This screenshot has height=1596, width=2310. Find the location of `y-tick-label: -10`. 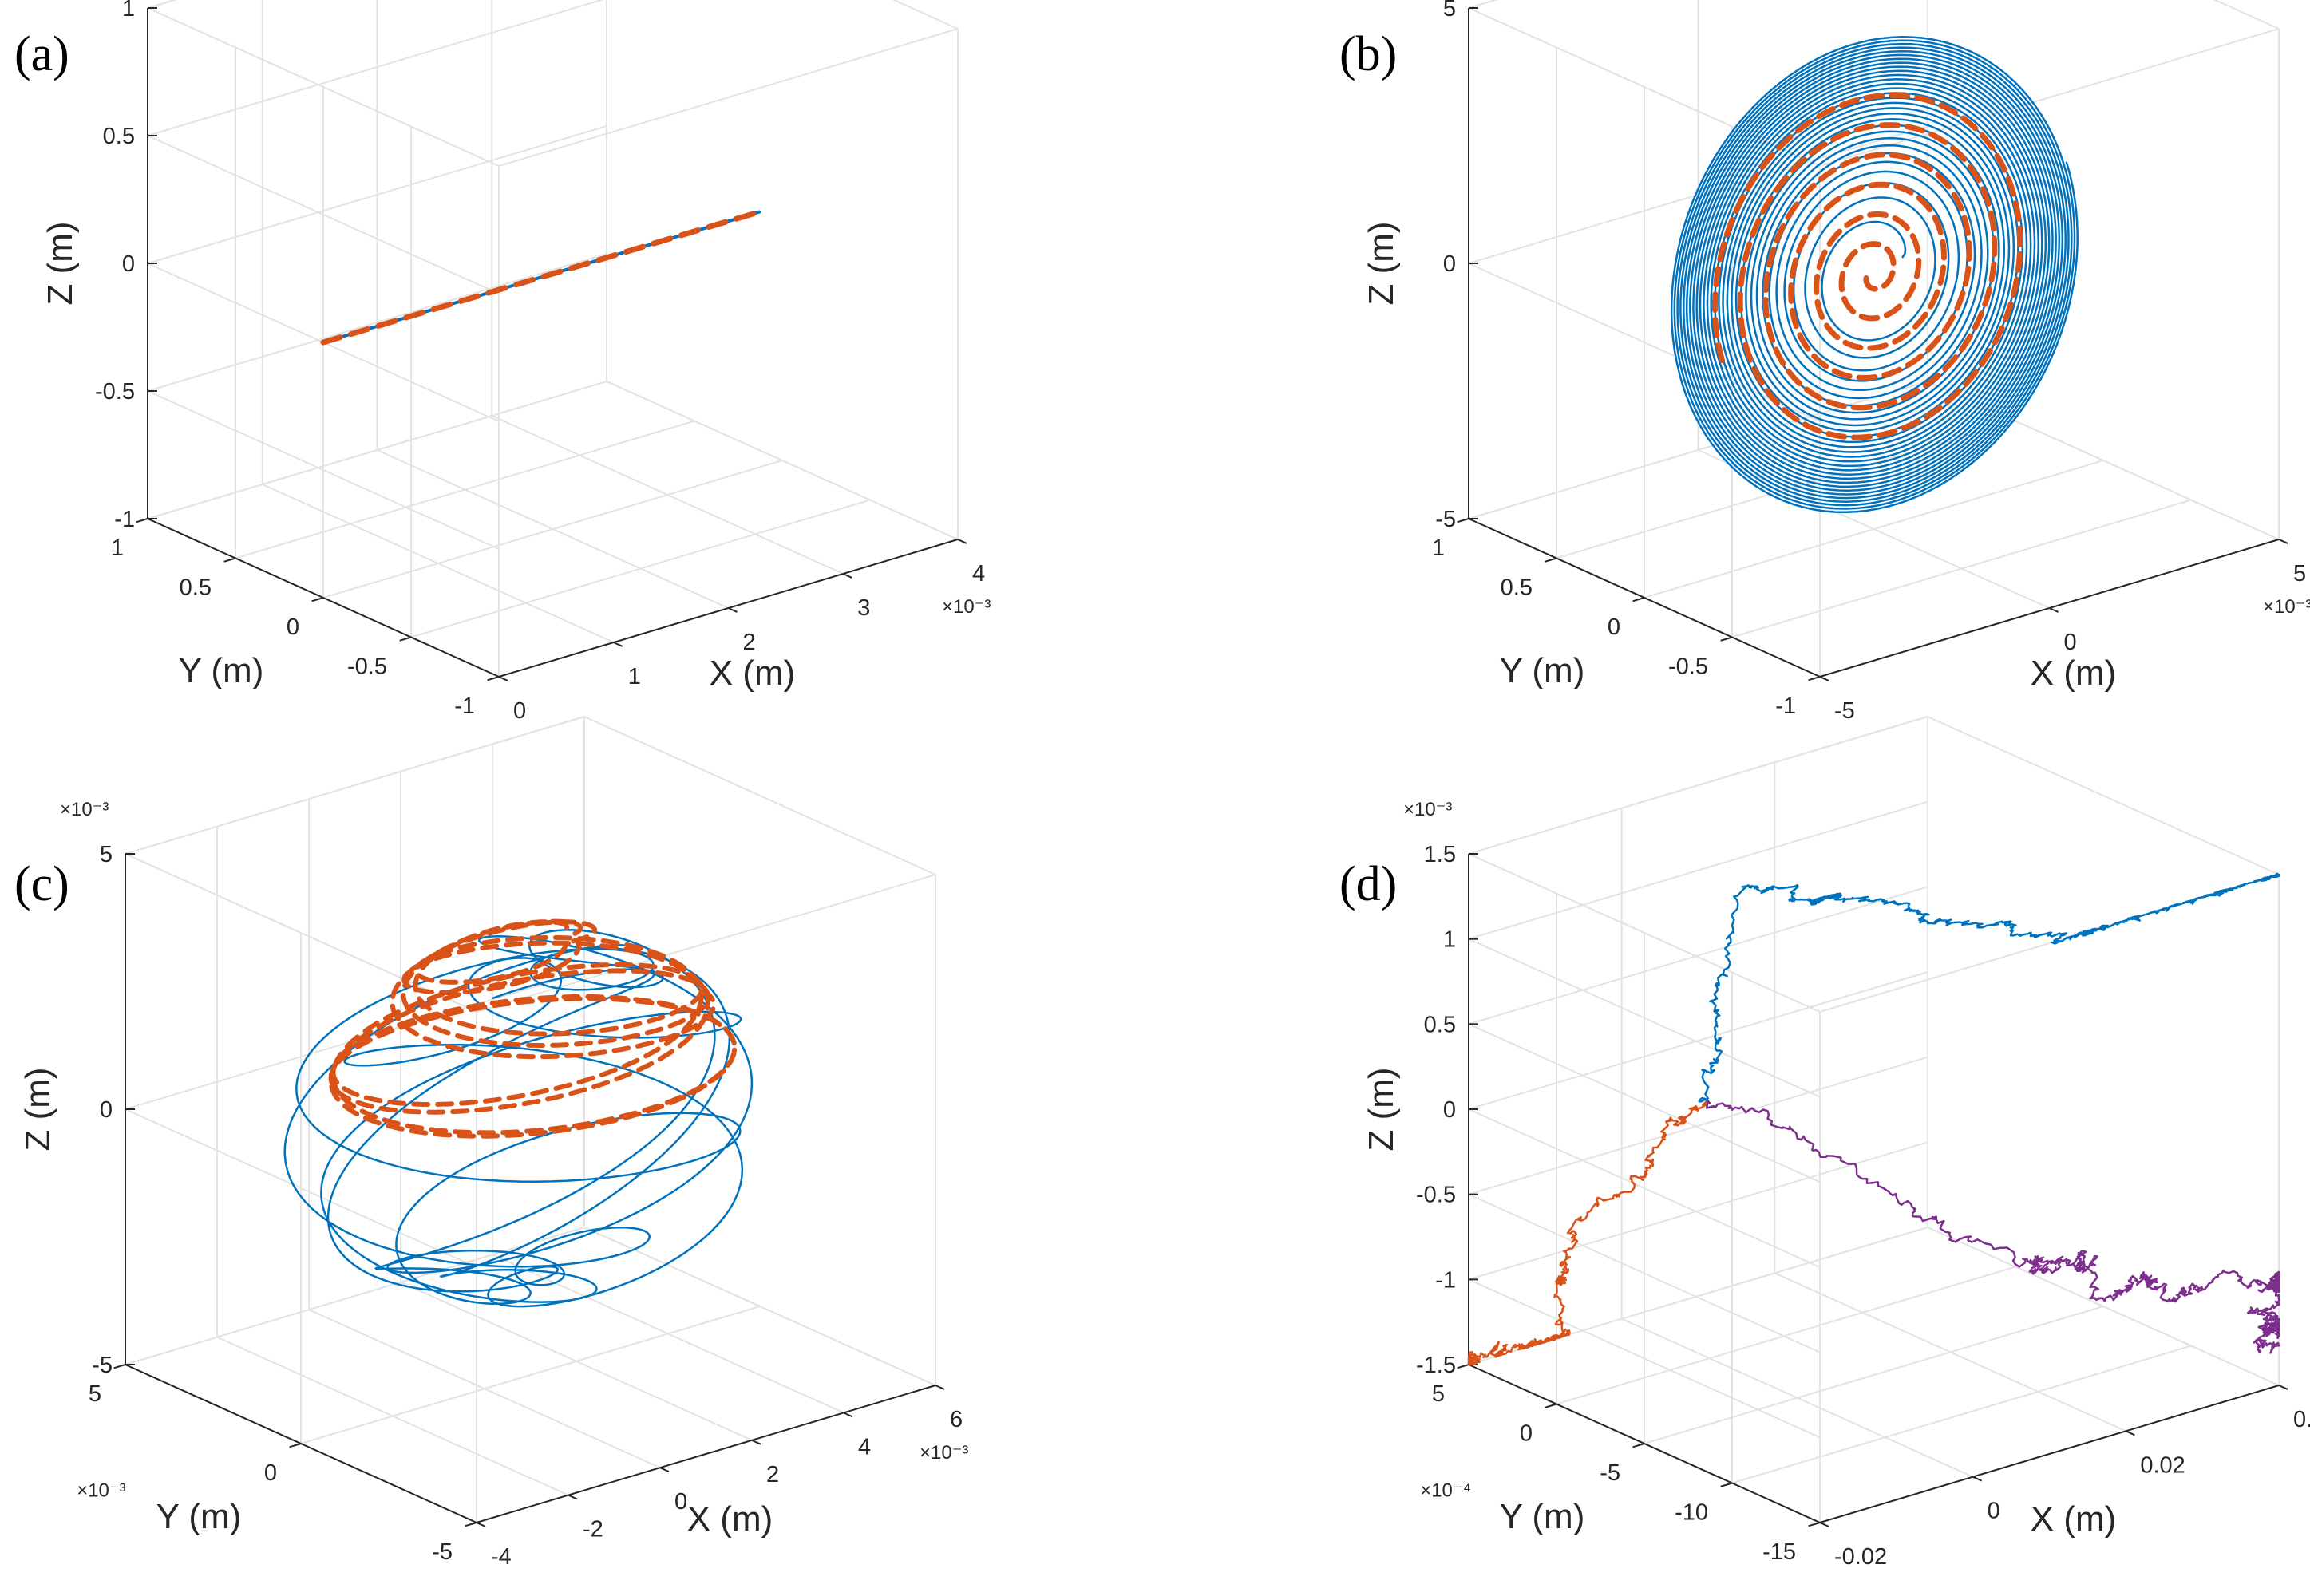

y-tick-label: -10 is located at coordinates (1691, 1513).